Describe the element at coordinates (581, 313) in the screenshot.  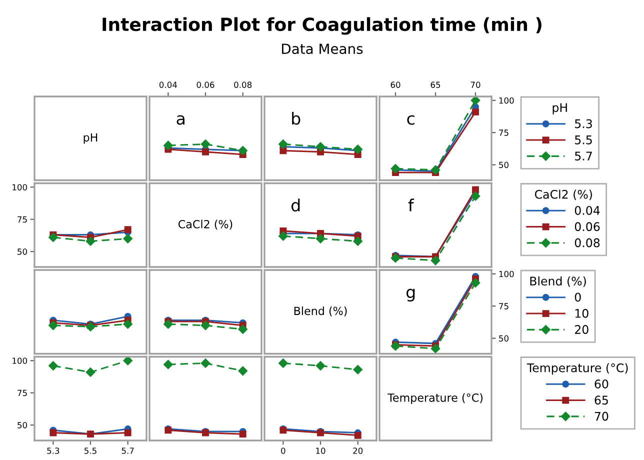
I see `legend-label: 10` at that location.